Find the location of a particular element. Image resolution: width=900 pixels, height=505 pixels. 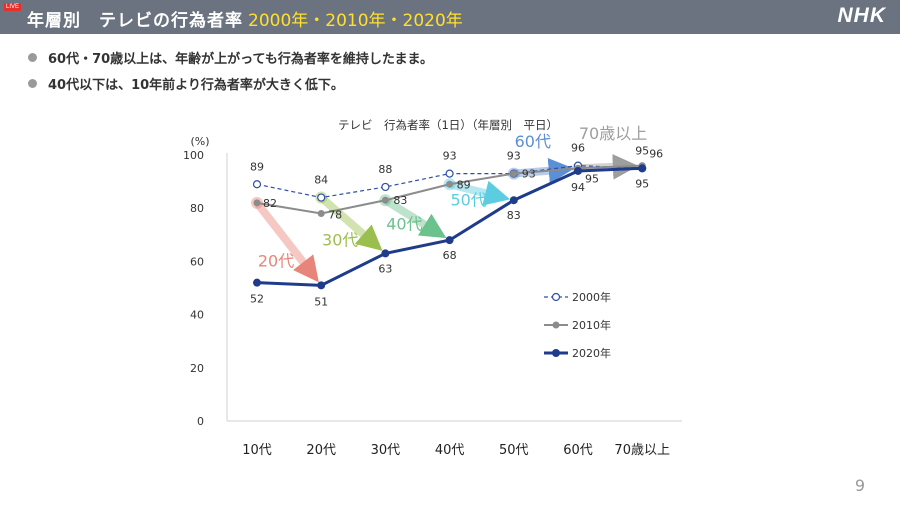

y-tick-label: 40 is located at coordinates (197, 315).